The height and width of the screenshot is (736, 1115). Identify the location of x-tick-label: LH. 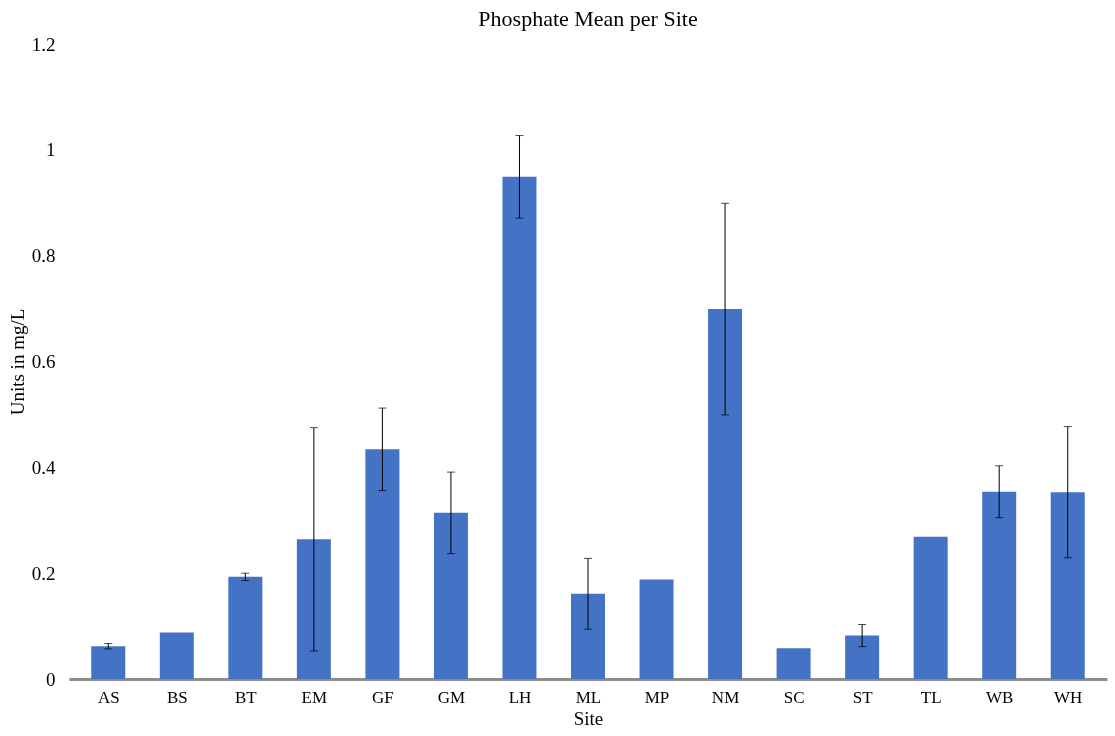
(520, 697).